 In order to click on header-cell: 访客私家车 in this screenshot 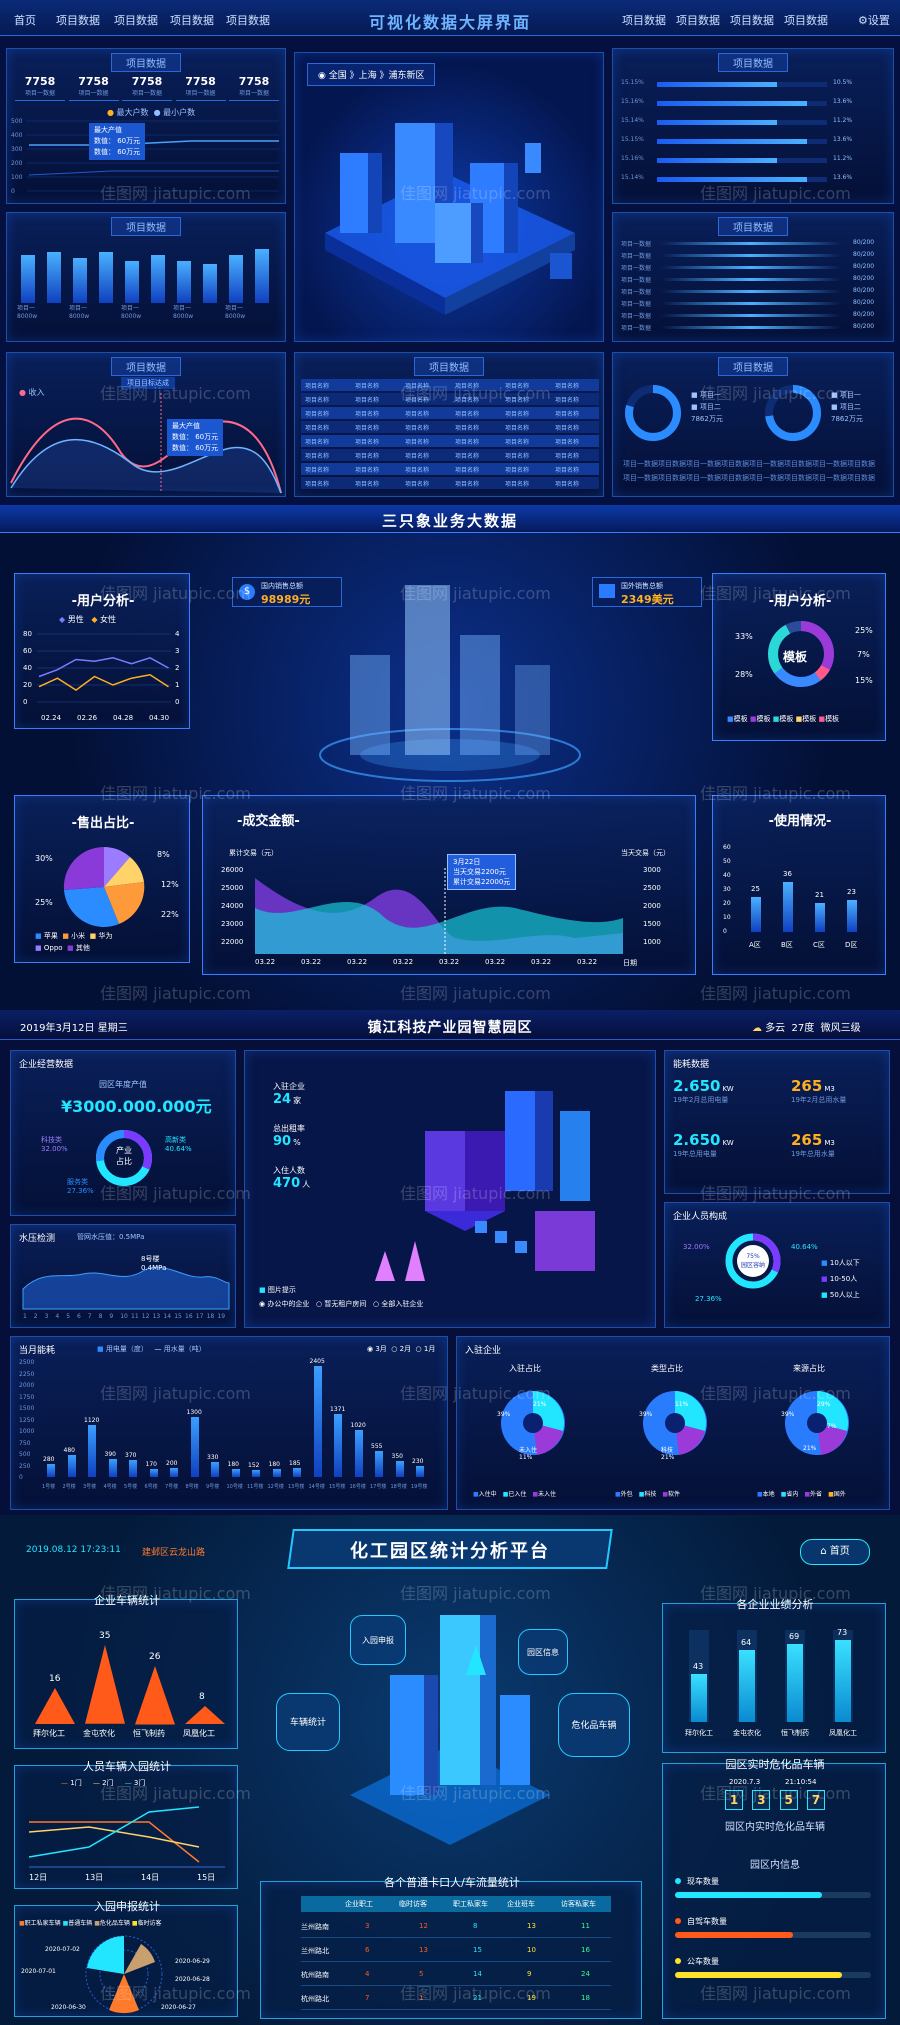, I will do `click(578, 1904)`.